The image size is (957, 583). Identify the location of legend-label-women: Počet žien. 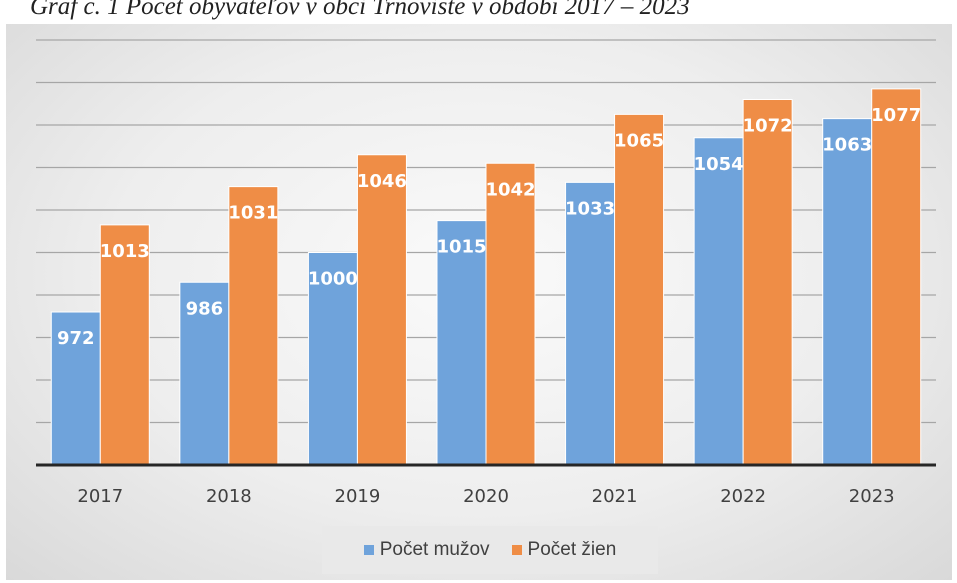
(572, 549).